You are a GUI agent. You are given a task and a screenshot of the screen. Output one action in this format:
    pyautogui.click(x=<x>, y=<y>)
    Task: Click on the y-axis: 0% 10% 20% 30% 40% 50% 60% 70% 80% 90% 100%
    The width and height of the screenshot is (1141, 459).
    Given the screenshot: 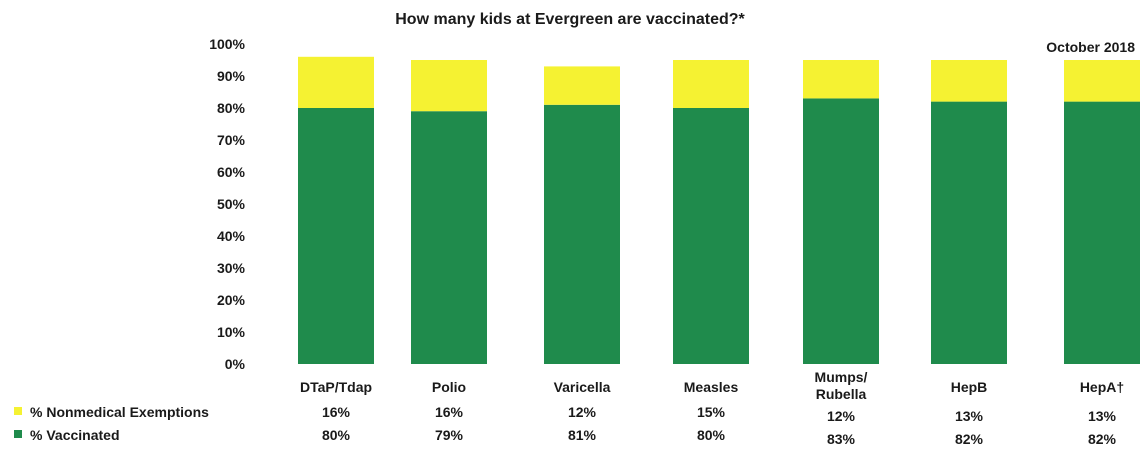 What is the action you would take?
    pyautogui.click(x=227, y=204)
    